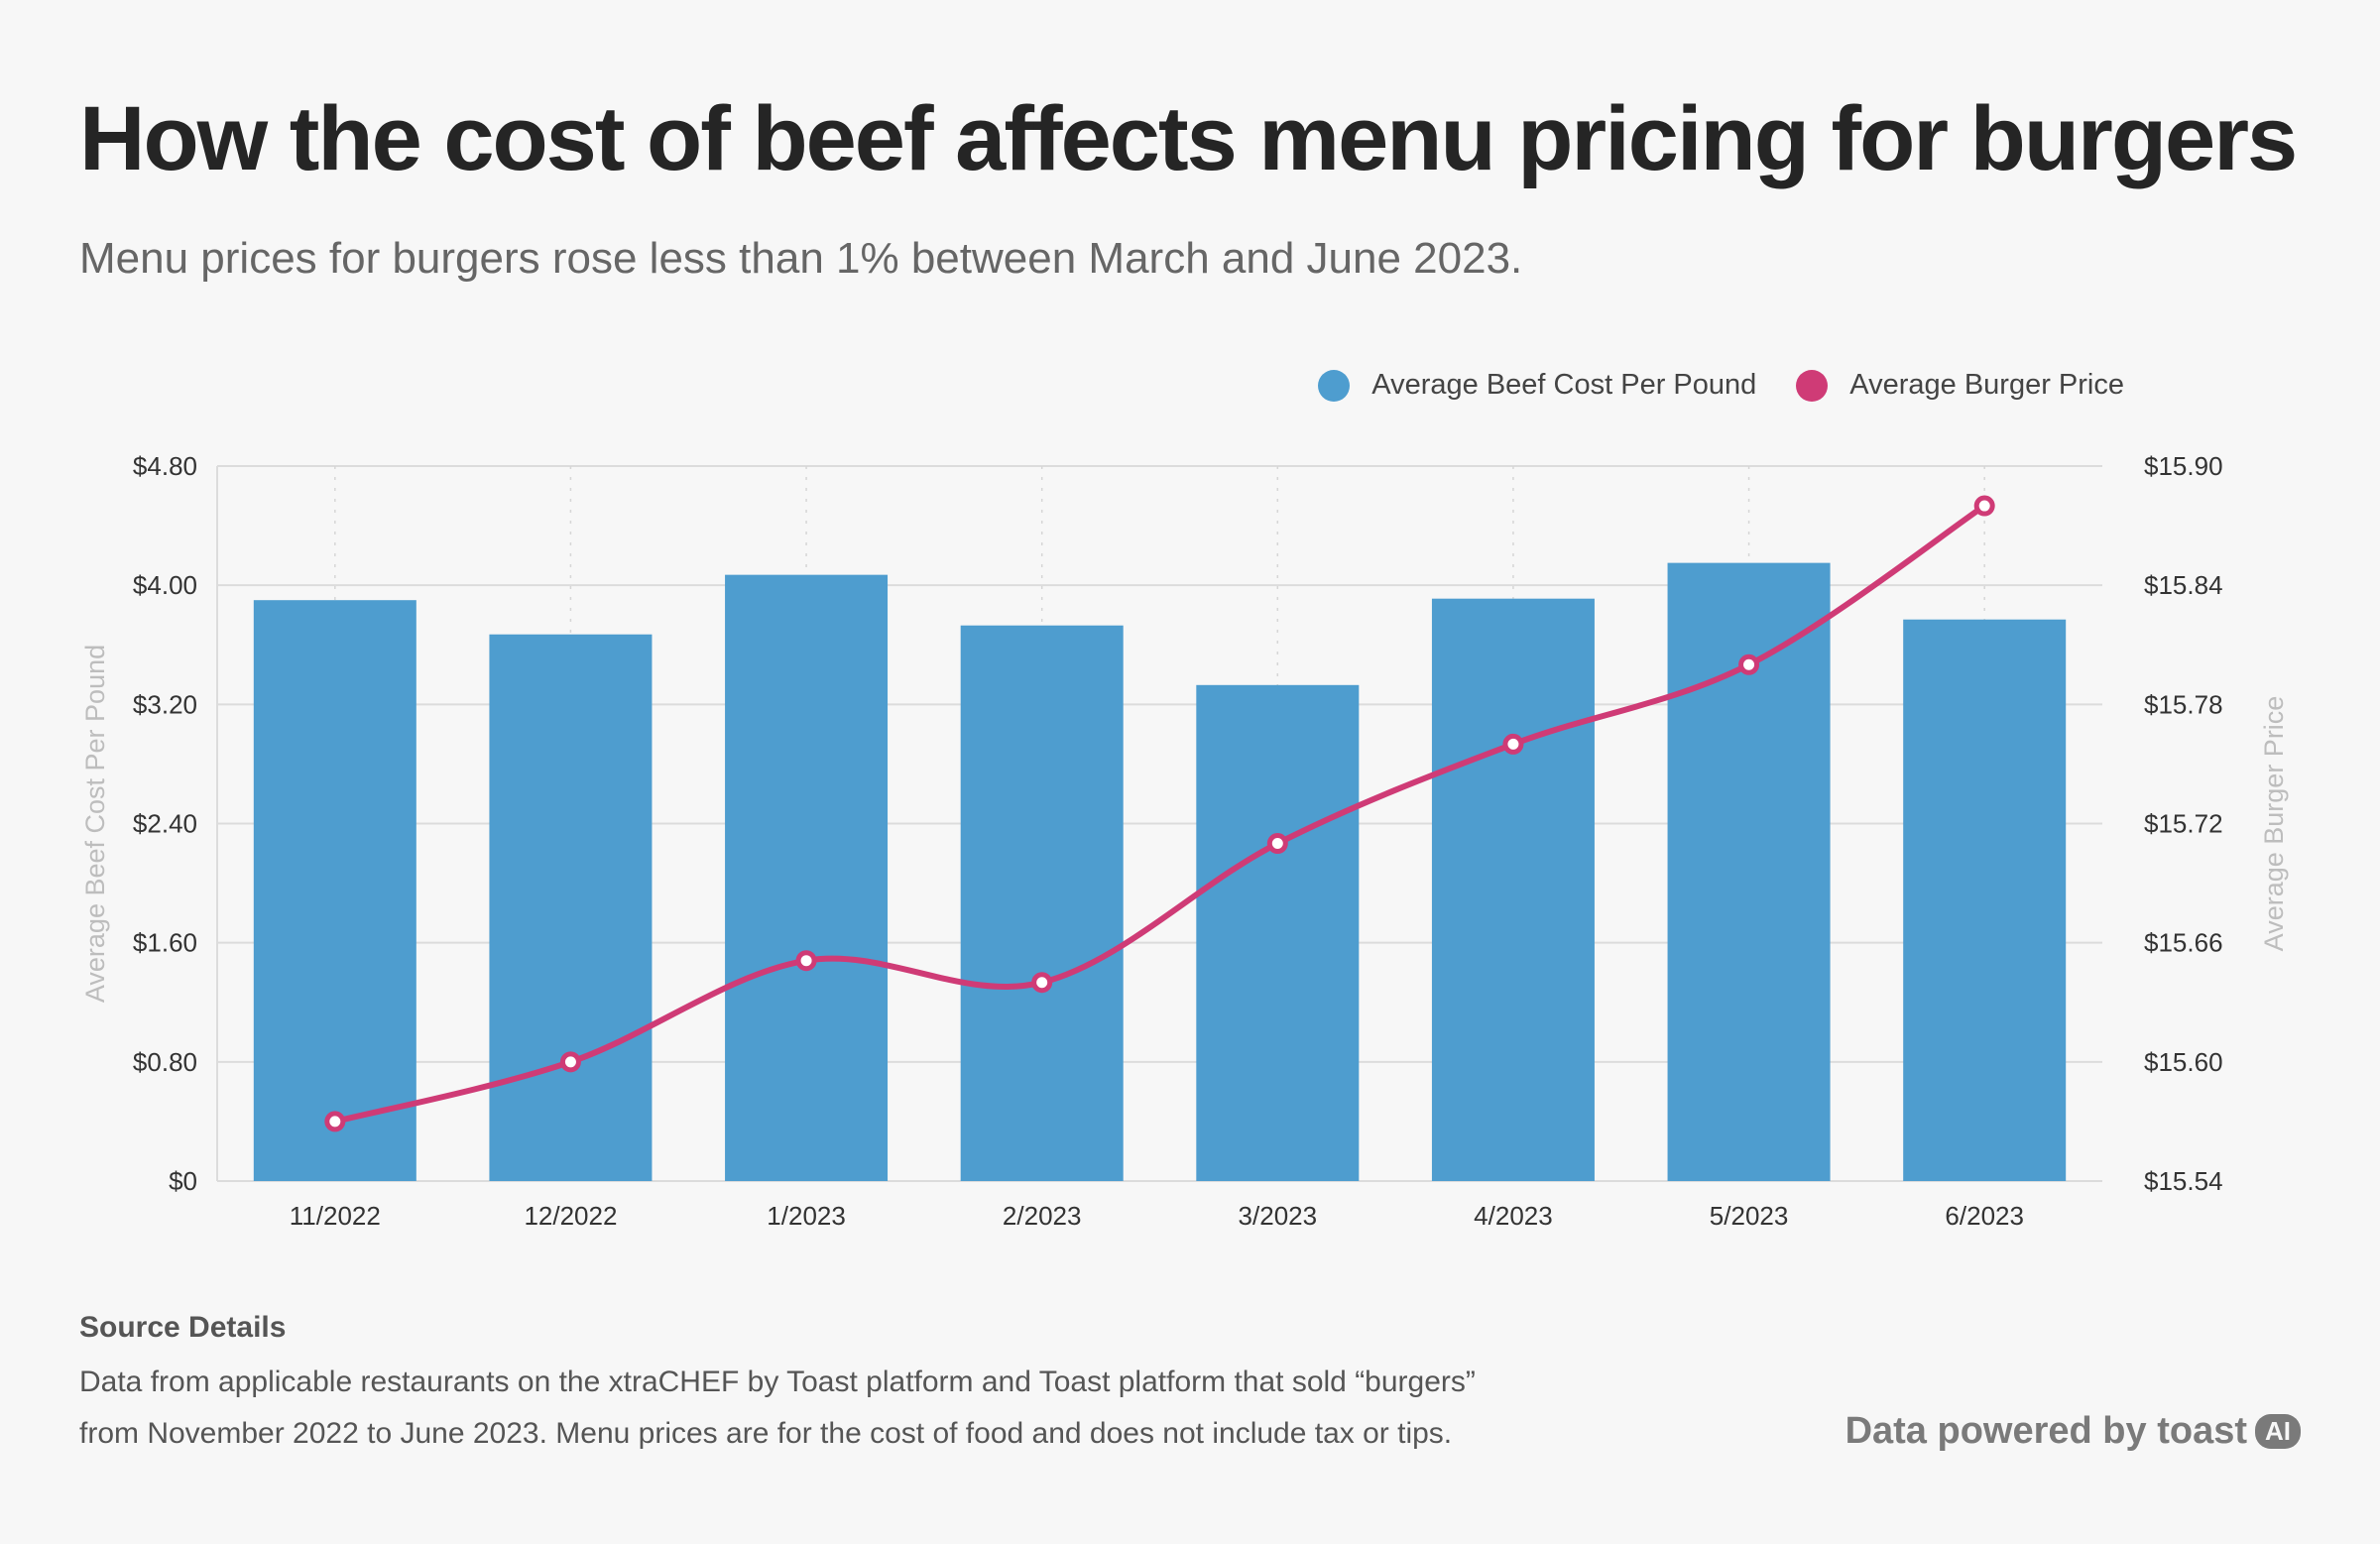 This screenshot has width=2380, height=1544. Describe the element at coordinates (183, 1327) in the screenshot. I see `source-heading: Source Details` at that location.